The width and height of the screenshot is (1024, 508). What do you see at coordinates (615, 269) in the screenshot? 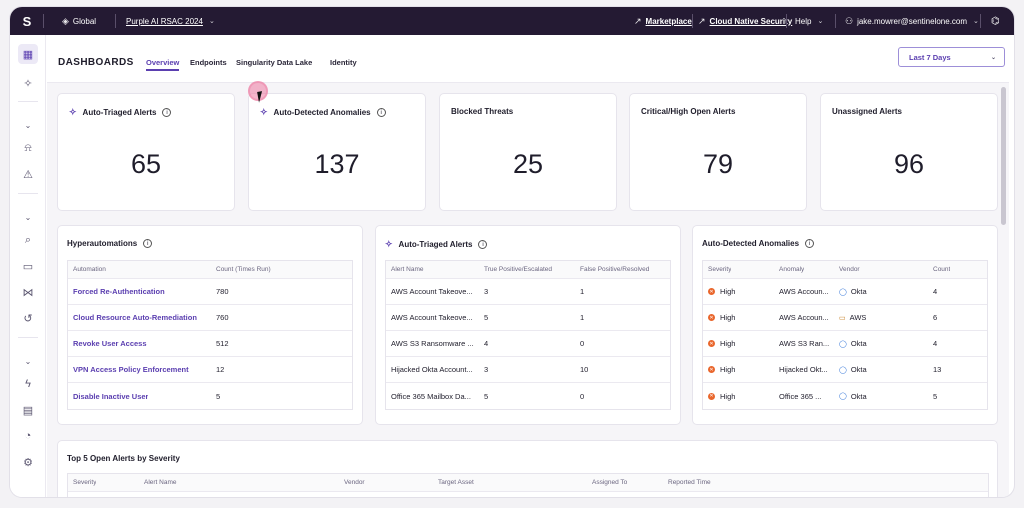
I see `column-header: False Positive/Resolved` at bounding box center [615, 269].